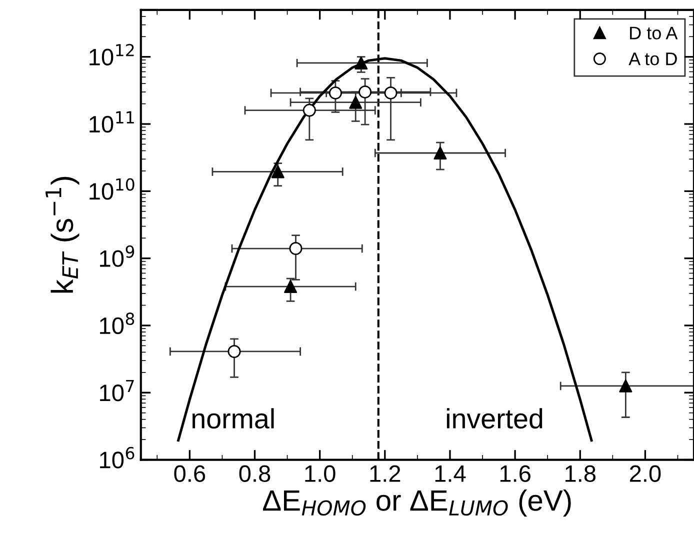  Describe the element at coordinates (190, 473) in the screenshot. I see `x-tick-label: 0.6` at that location.